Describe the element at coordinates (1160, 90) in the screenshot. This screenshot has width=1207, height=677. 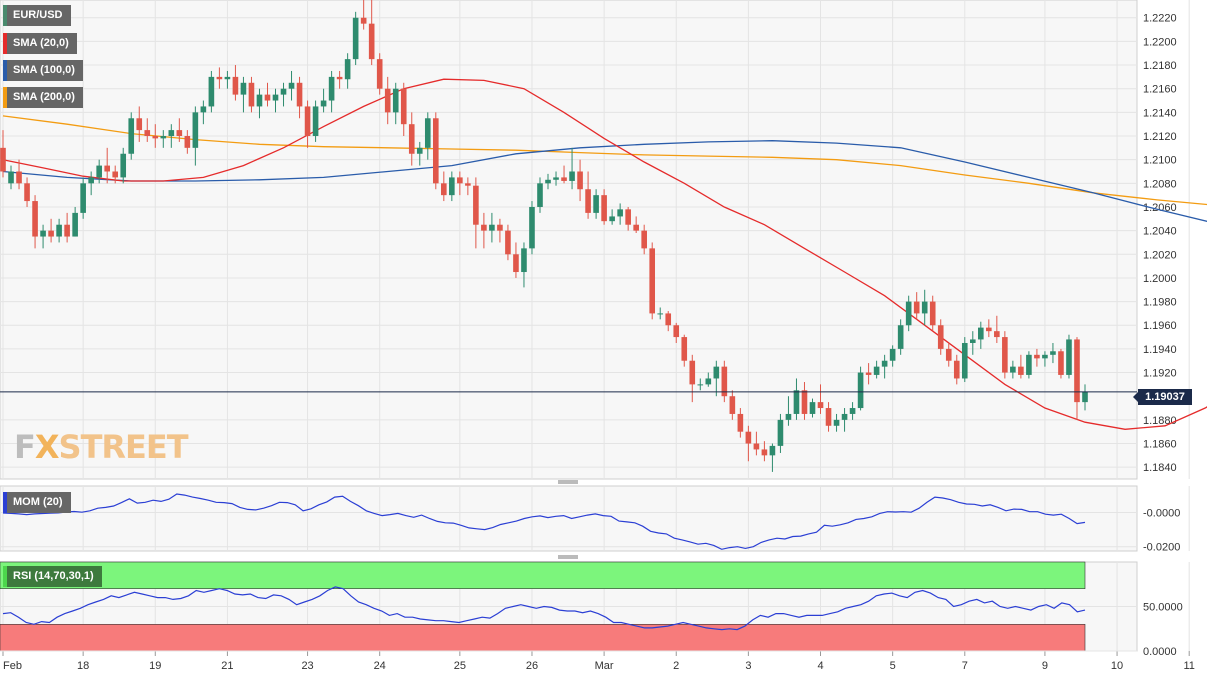
I see `y-tick-label-price-3: 1.2160` at that location.